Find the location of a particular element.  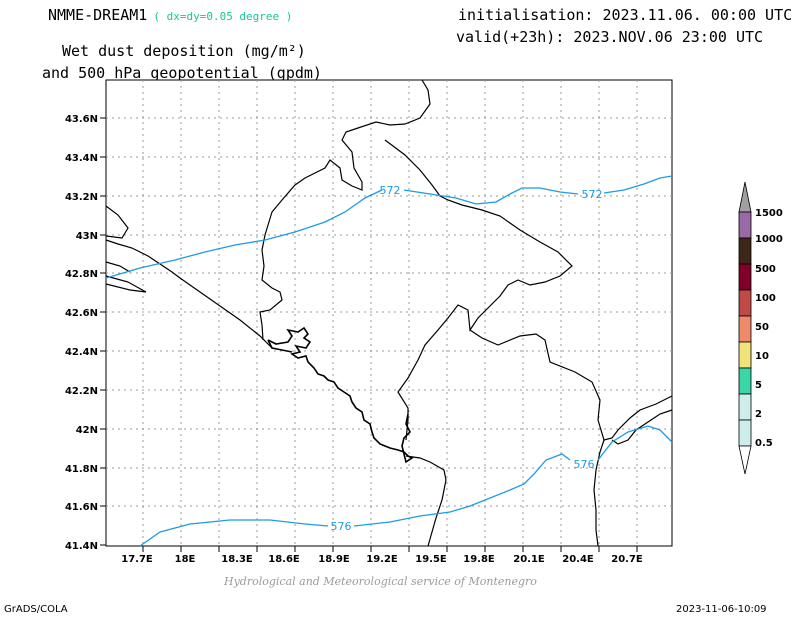

legend-label: 50 is located at coordinates (762, 327).